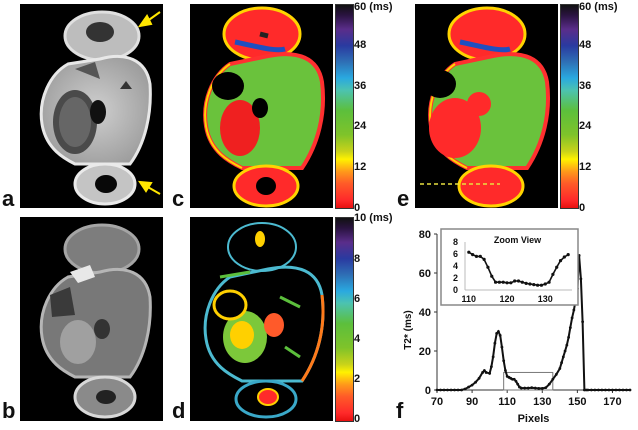  Describe the element at coordinates (507, 299) in the screenshot. I see `svg-text: 120` at that location.